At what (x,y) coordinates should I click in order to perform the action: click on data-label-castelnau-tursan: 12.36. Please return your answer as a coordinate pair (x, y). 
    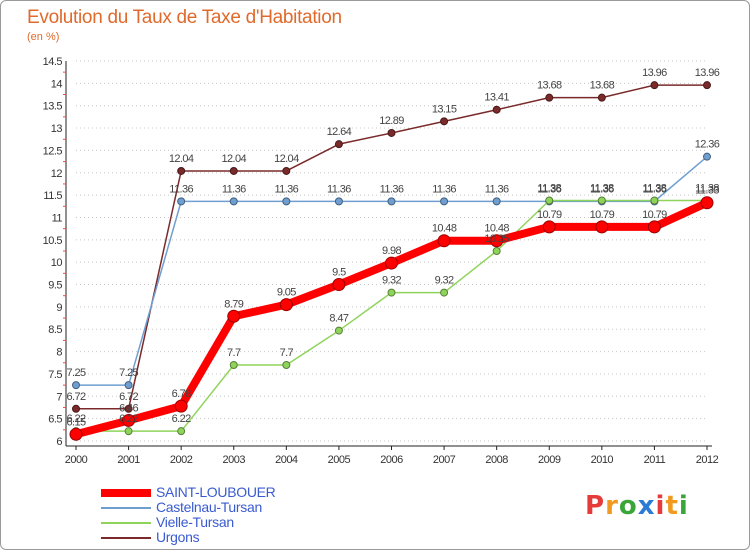
    Looking at the image, I should click on (707, 145).